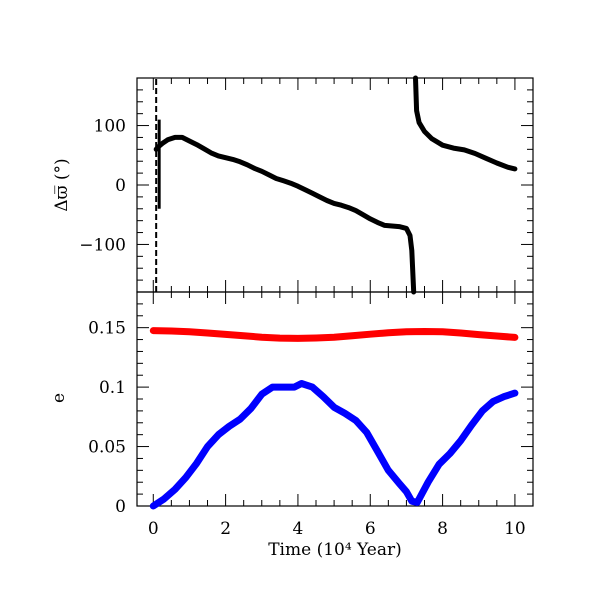 This screenshot has height=612, width=612. What do you see at coordinates (102, 245) in the screenshot?
I see `angle-y-tick-label: −100` at bounding box center [102, 245].